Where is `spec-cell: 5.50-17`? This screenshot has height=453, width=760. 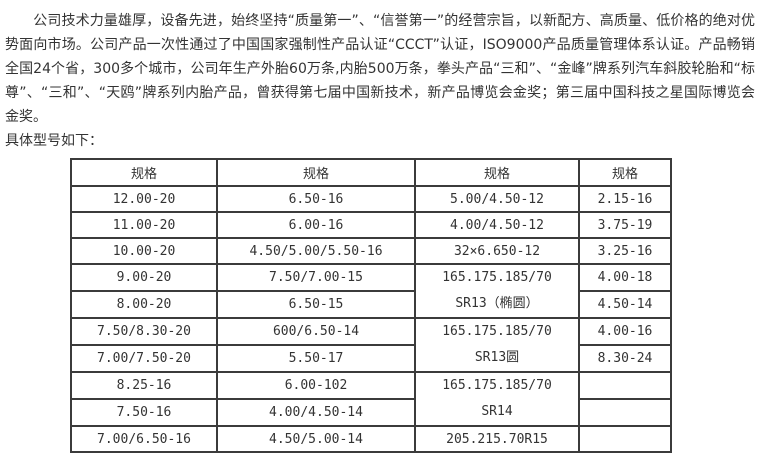 spec-cell: 5.50-17 is located at coordinates (316, 358).